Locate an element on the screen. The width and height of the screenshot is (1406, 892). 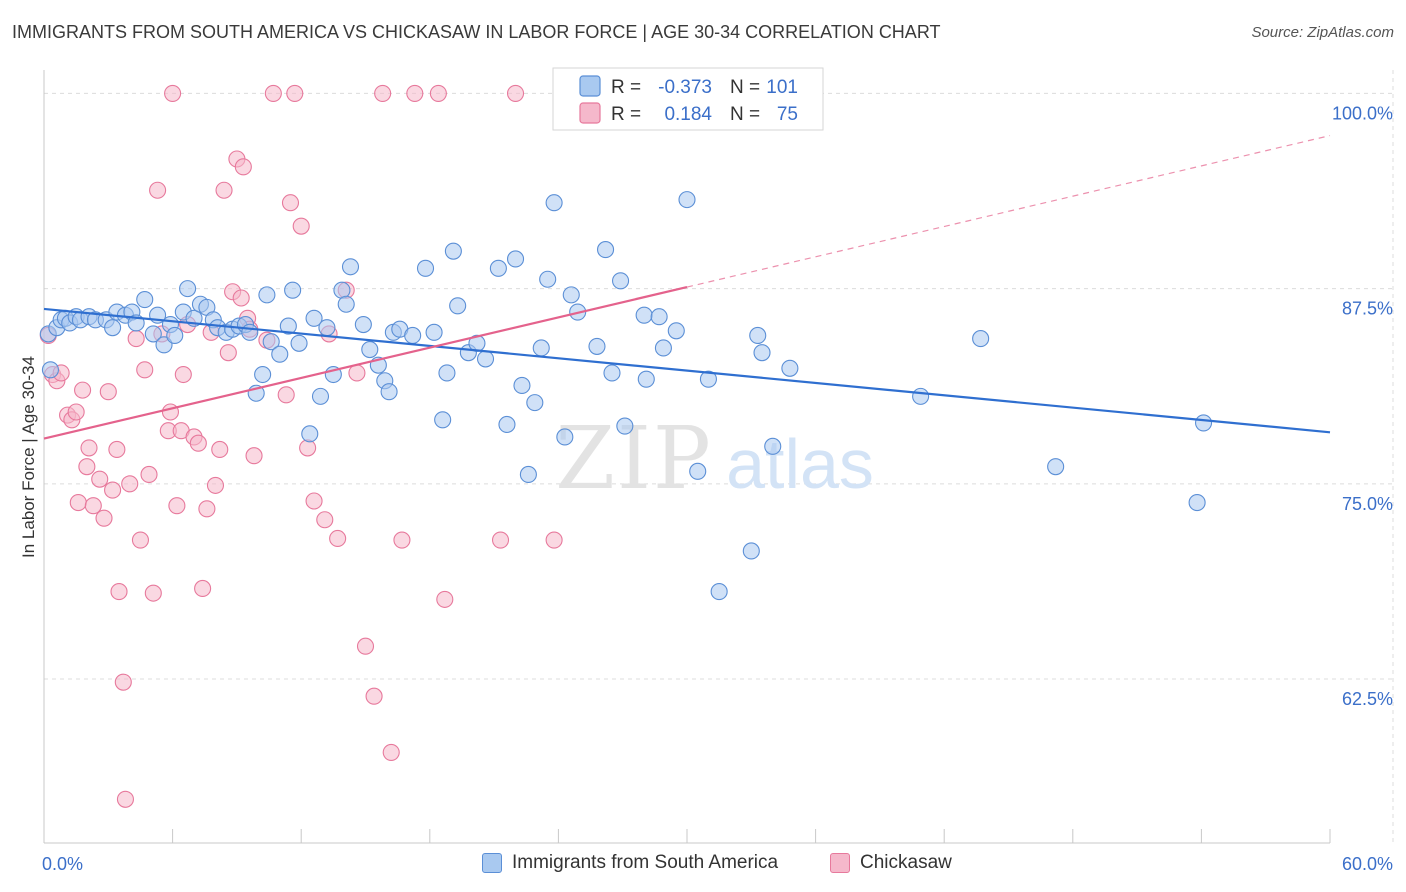
legend-label-south-america: Immigrants from South America is located at coordinates (645, 862).